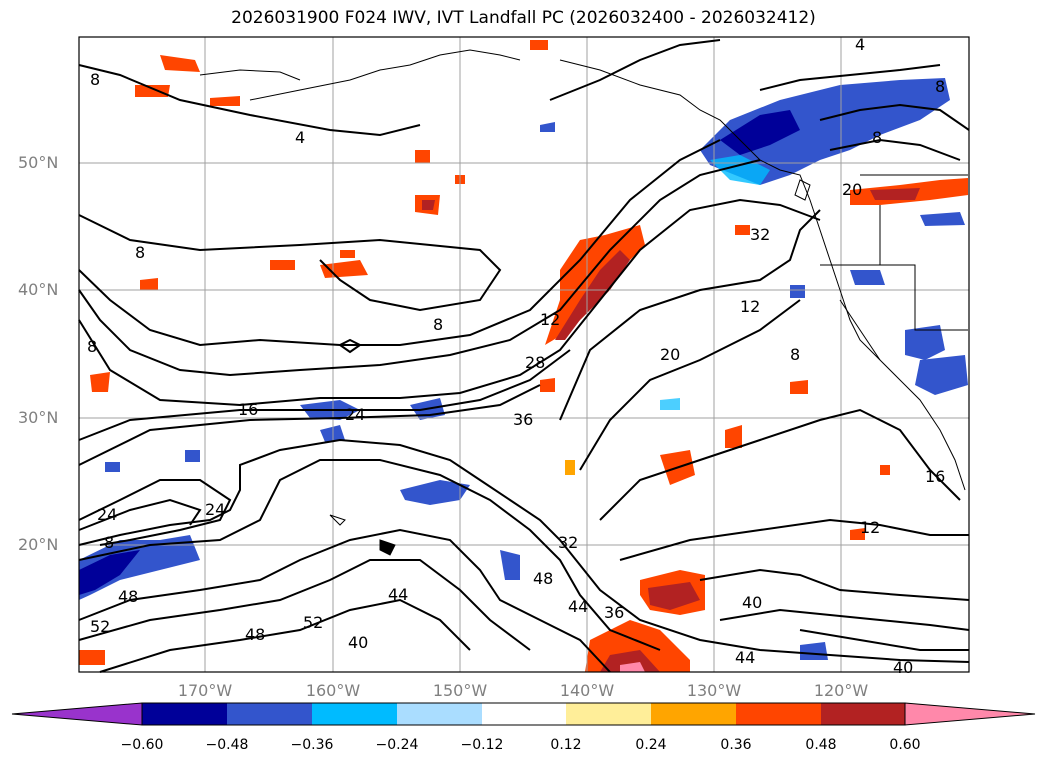  Describe the element at coordinates (821, 745) in the screenshot. I see `colorbar-tick-label: 0.48` at that location.